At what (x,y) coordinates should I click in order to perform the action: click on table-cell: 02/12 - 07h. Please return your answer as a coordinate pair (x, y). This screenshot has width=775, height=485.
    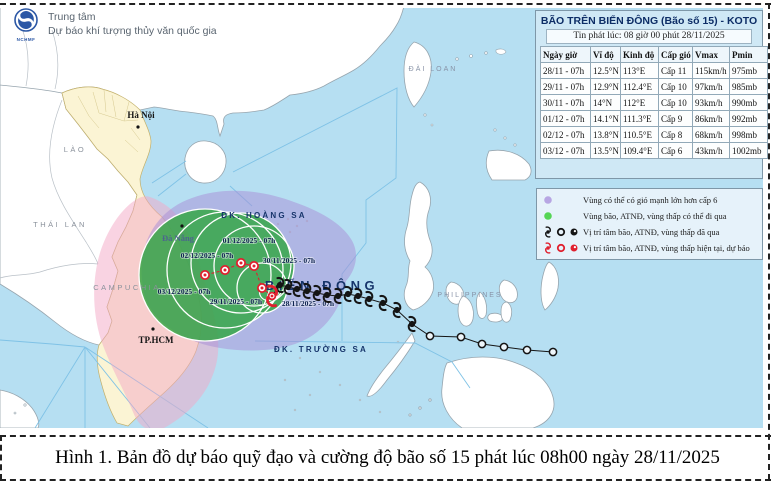
    Looking at the image, I should click on (565, 134).